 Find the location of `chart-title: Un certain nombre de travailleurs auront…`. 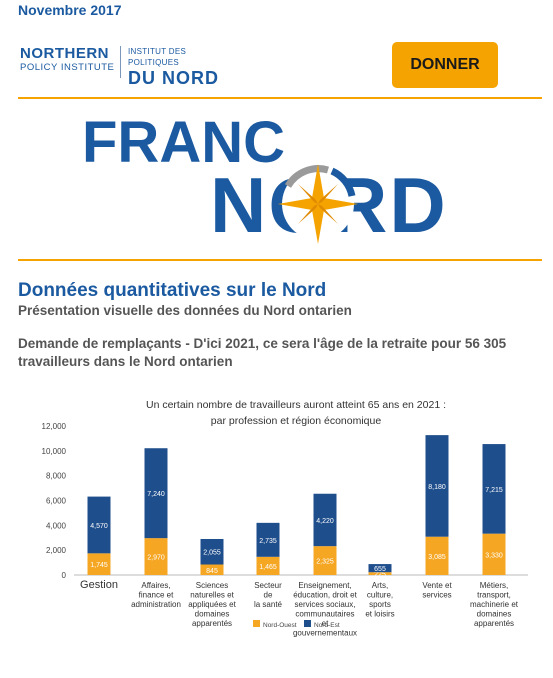

chart-title: Un certain nombre de travailleurs auront… is located at coordinates (296, 405).